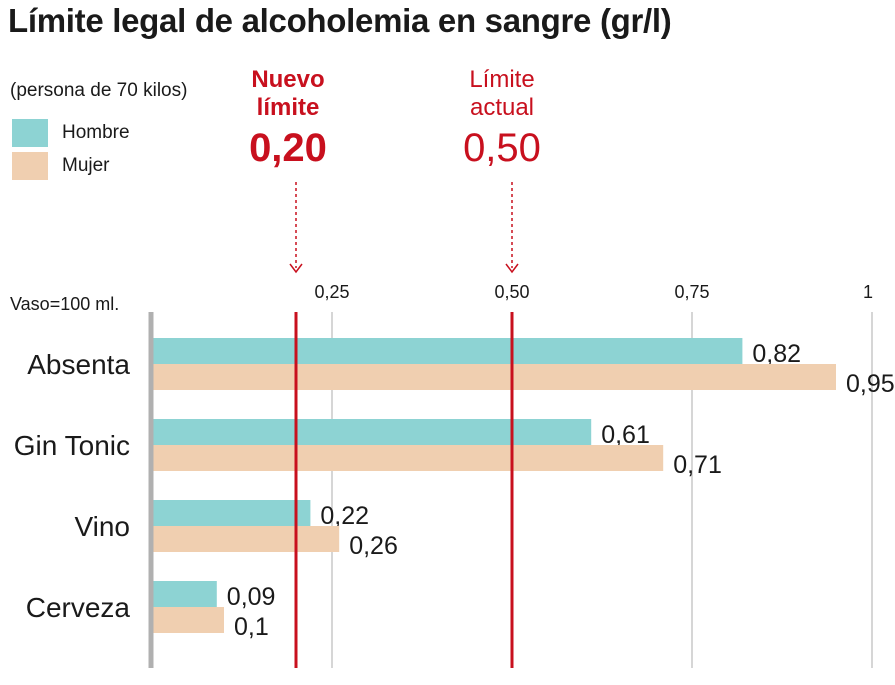 The width and height of the screenshot is (895, 685). I want to click on x-tick-label: 0,25, so click(331, 292).